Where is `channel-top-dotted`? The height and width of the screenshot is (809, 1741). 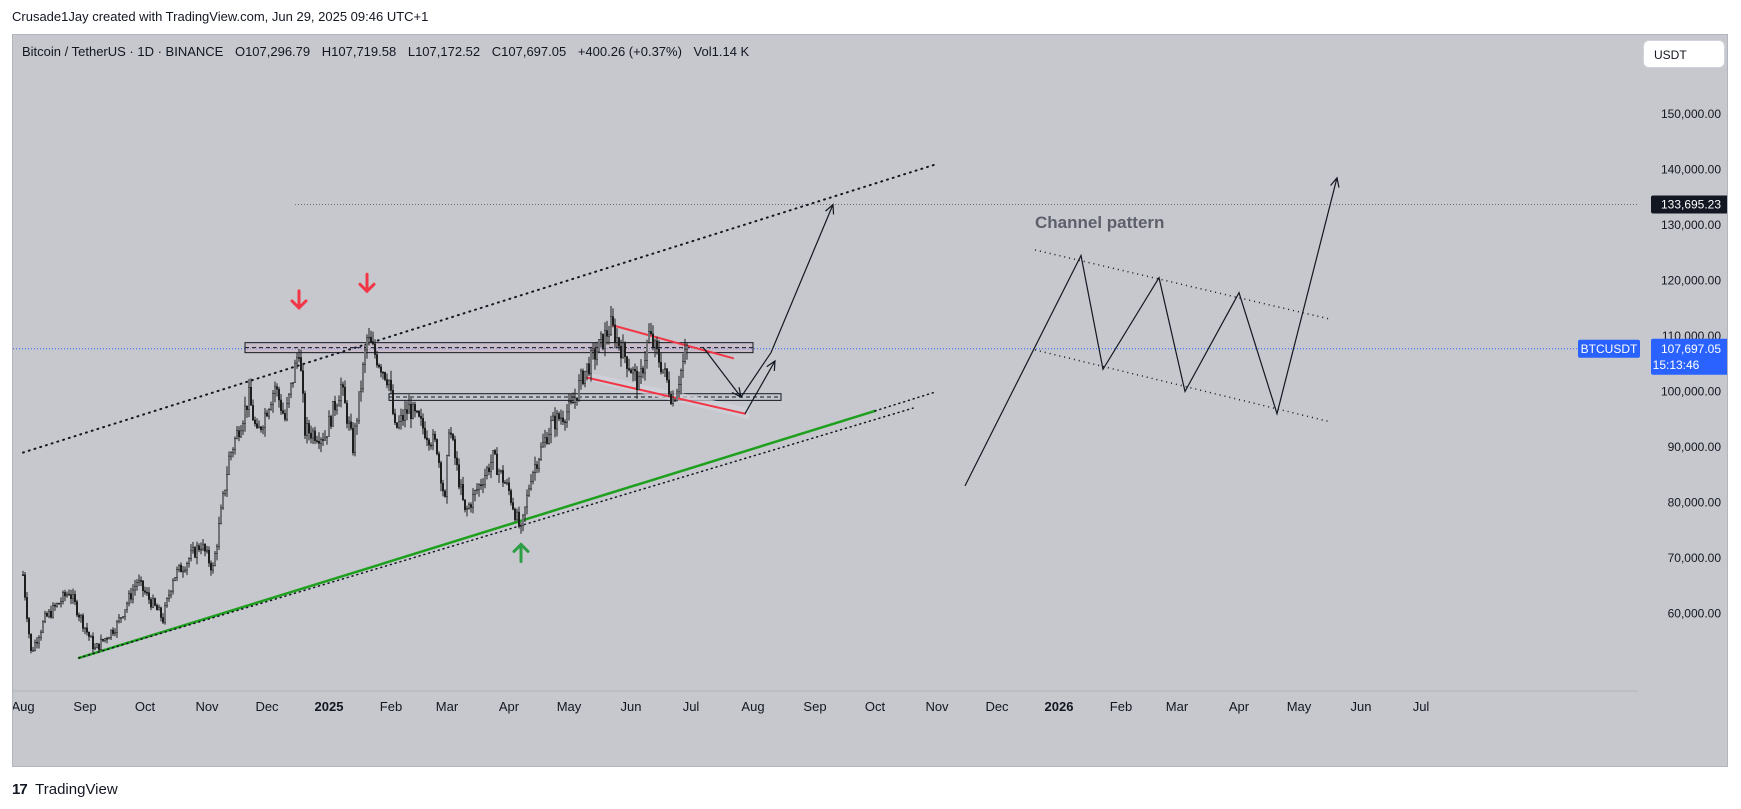 channel-top-dotted is located at coordinates (1183, 285).